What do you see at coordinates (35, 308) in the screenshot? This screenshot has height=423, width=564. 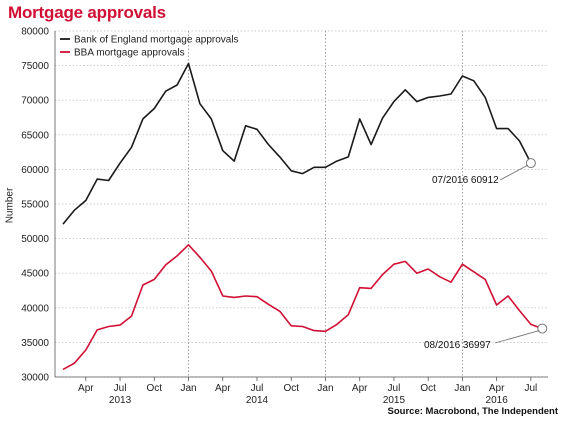 I see `y-tick-label: 40000` at bounding box center [35, 308].